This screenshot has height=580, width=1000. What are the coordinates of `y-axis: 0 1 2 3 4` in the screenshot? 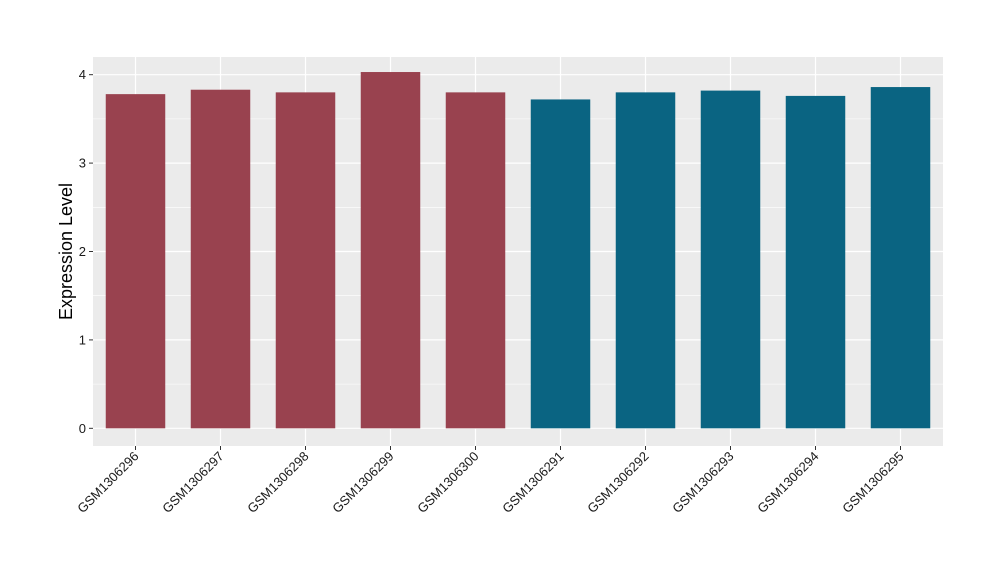 It's located at (86, 251).